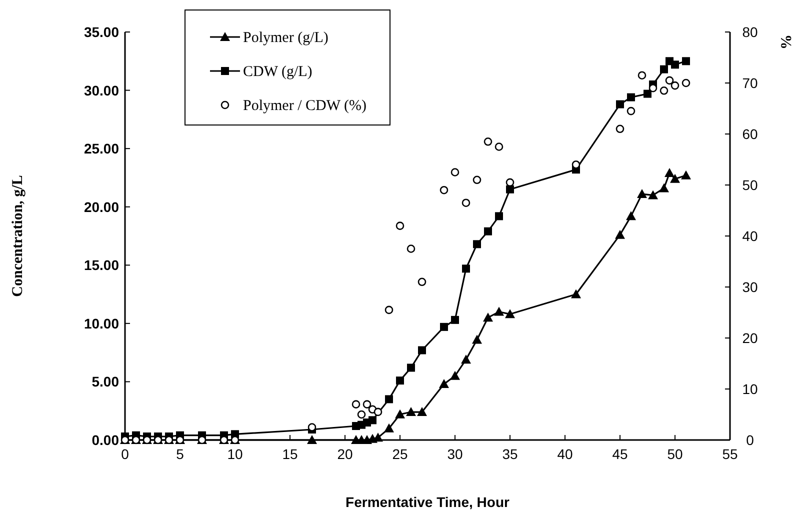 This screenshot has height=527, width=803. I want to click on x-tick-label: 15, so click(290, 454).